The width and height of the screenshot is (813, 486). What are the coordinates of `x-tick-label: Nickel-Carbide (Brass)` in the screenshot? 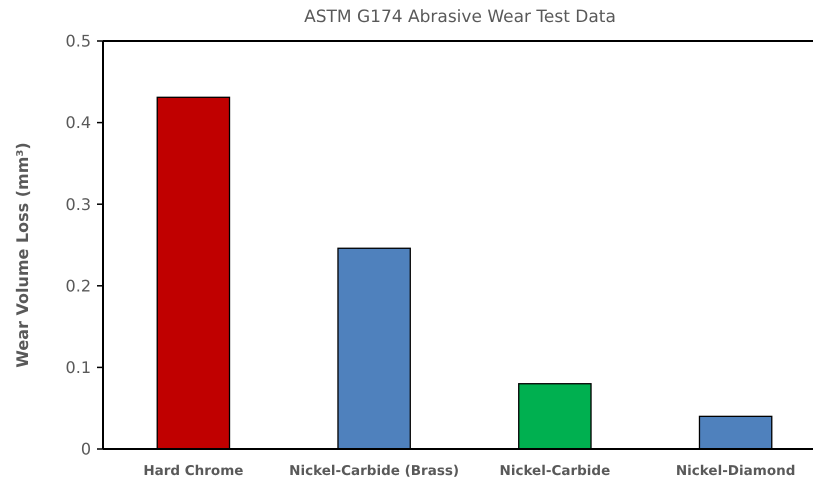 It's located at (374, 471).